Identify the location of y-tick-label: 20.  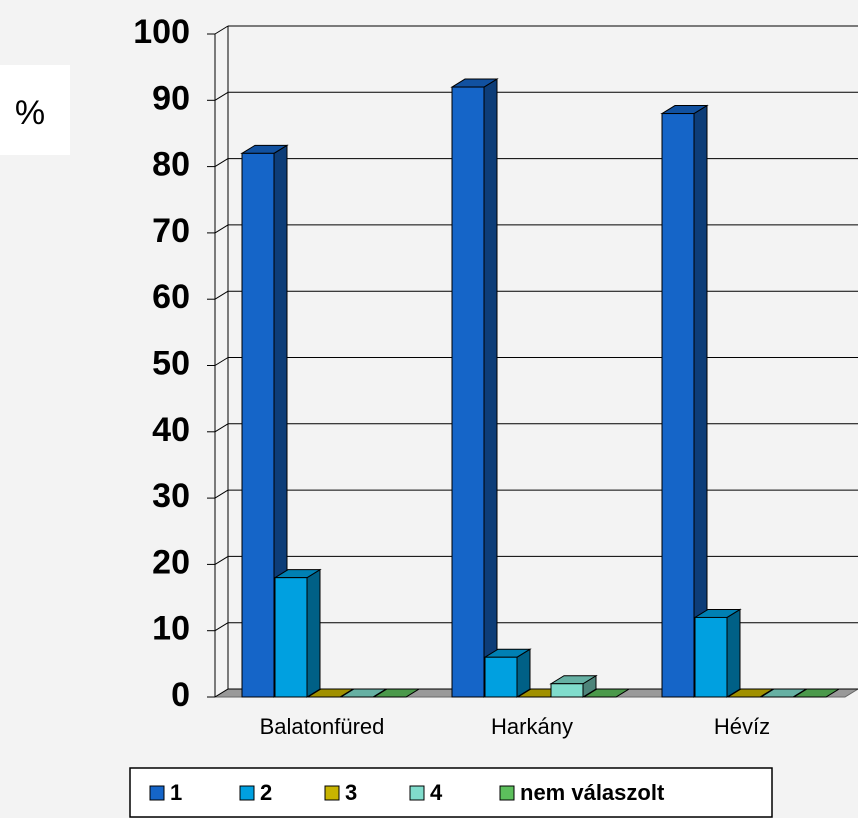
(171, 562).